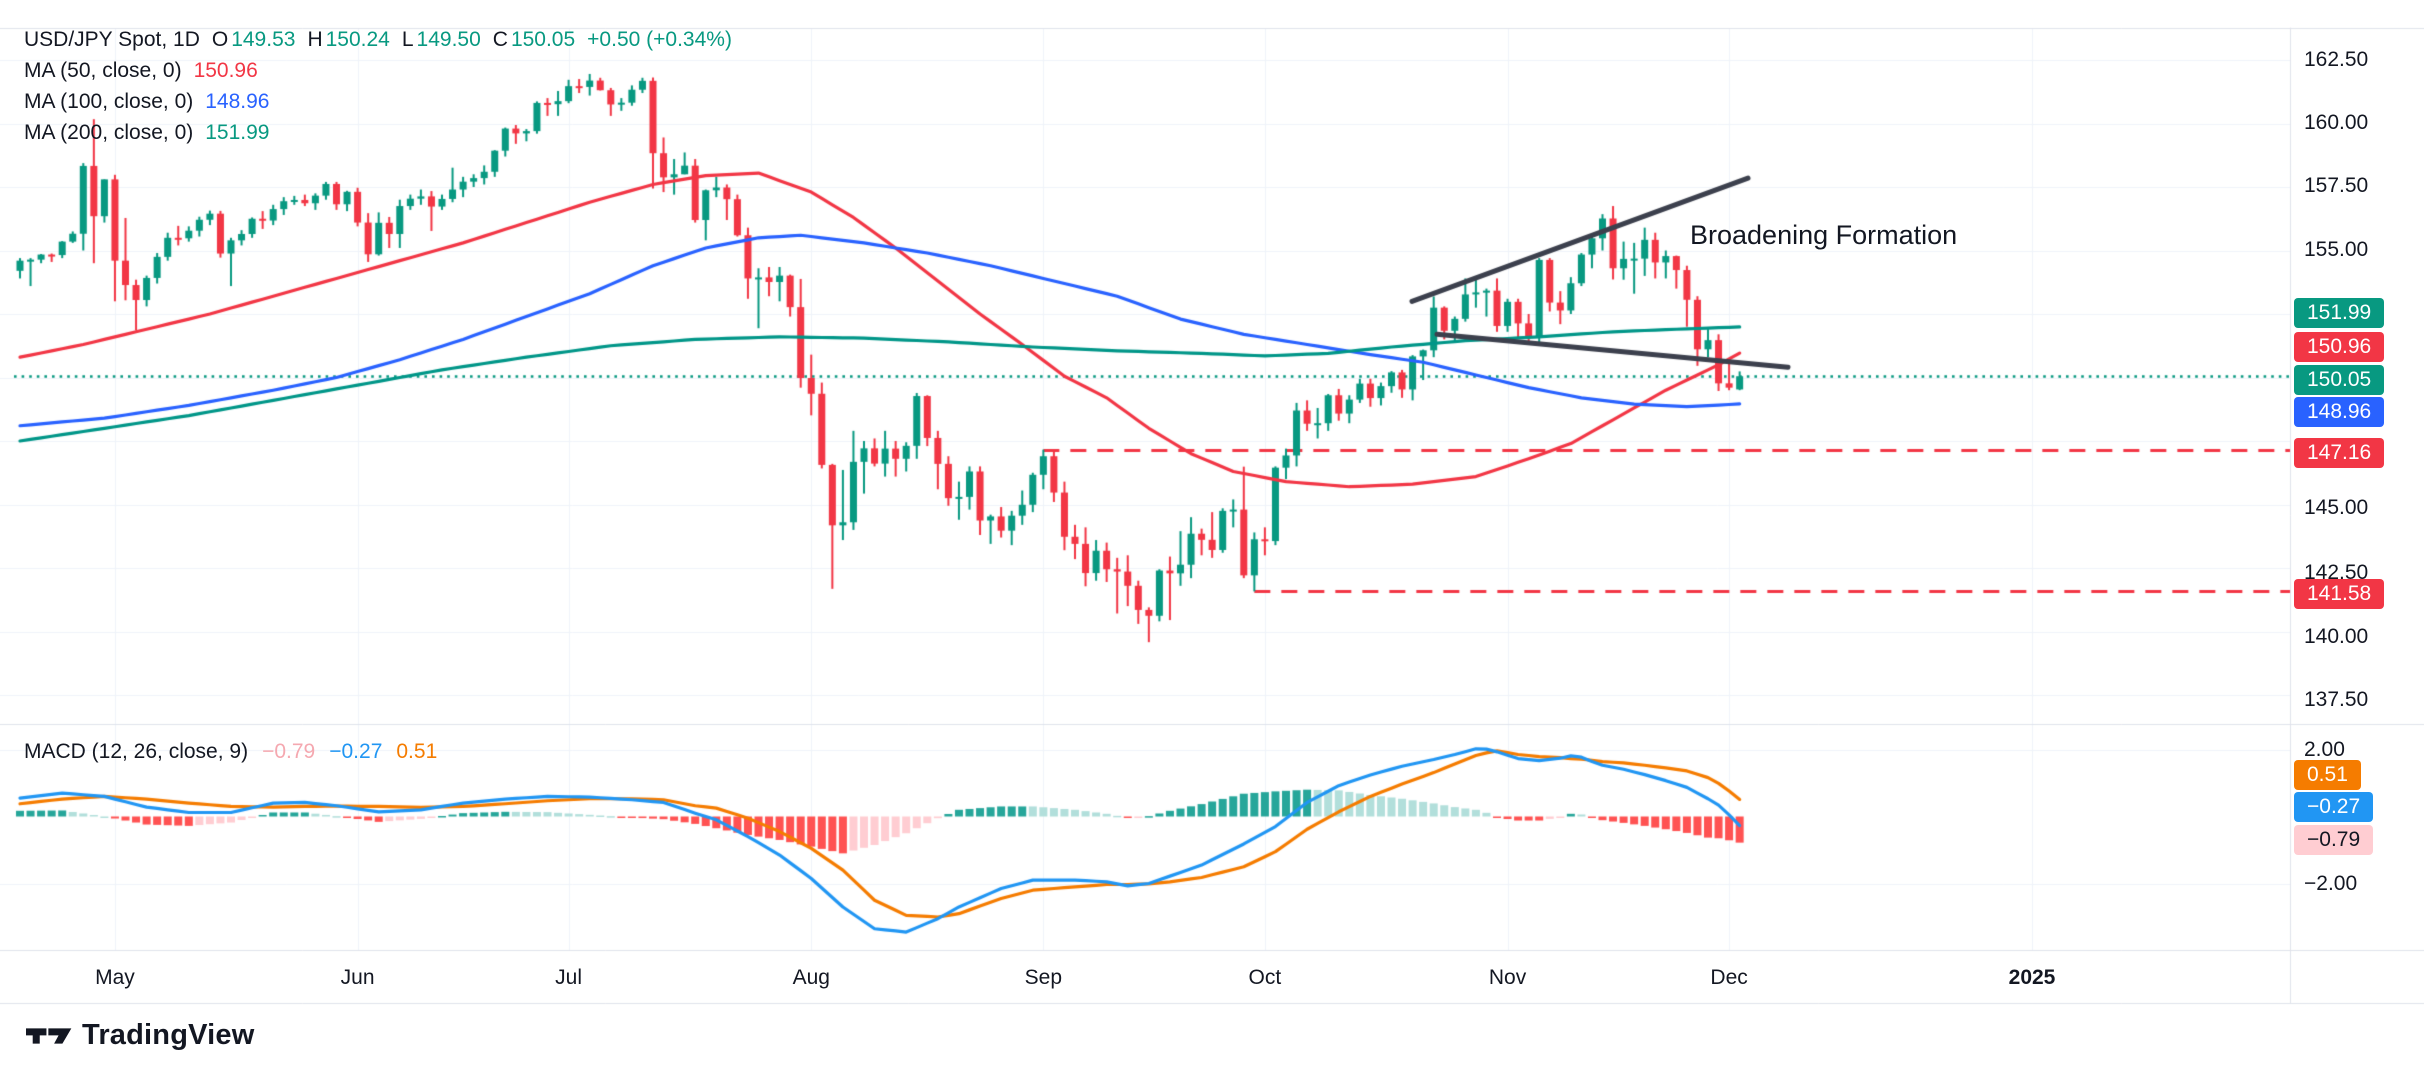 The width and height of the screenshot is (2424, 1076). I want to click on macd-badge: −0.79, so click(2334, 840).